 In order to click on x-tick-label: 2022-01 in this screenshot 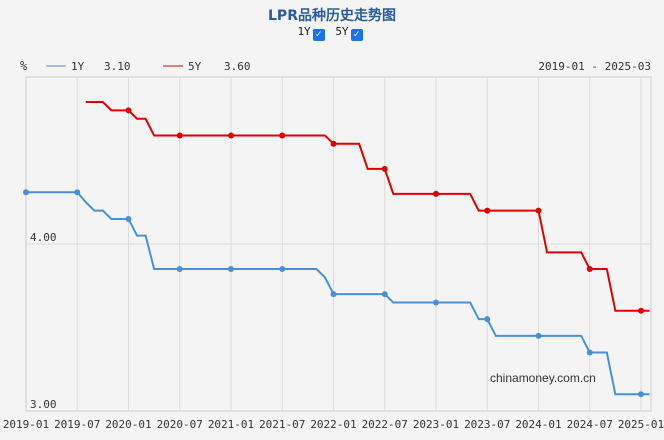, I will do `click(333, 424)`.